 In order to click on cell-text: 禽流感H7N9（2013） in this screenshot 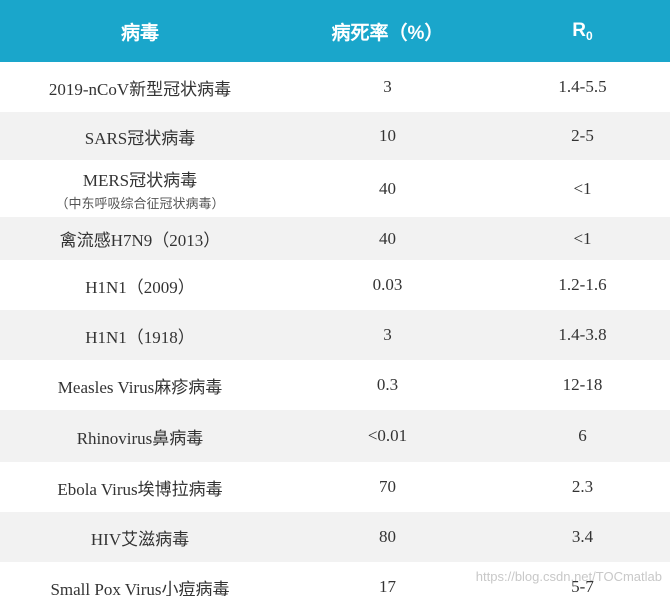, I will do `click(140, 240)`.